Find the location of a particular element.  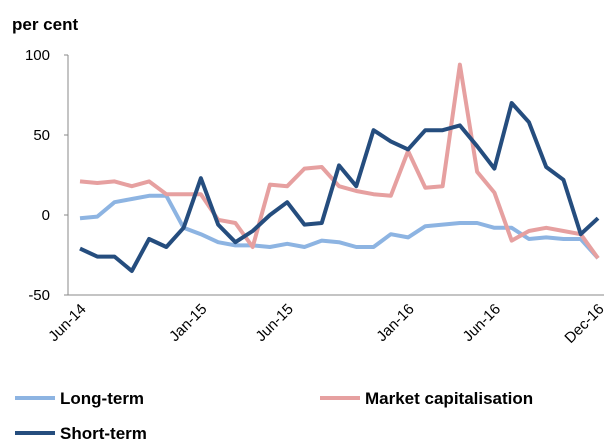

x-tick-label: Dec-16 is located at coordinates (584, 324).